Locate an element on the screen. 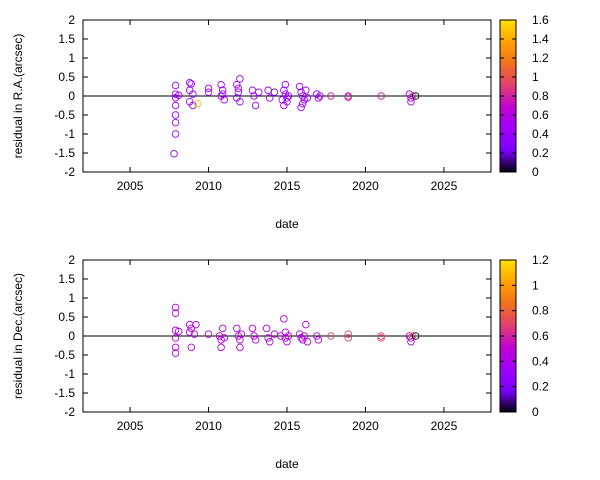  colorbar-tick-label: 1.6 is located at coordinates (540, 20).